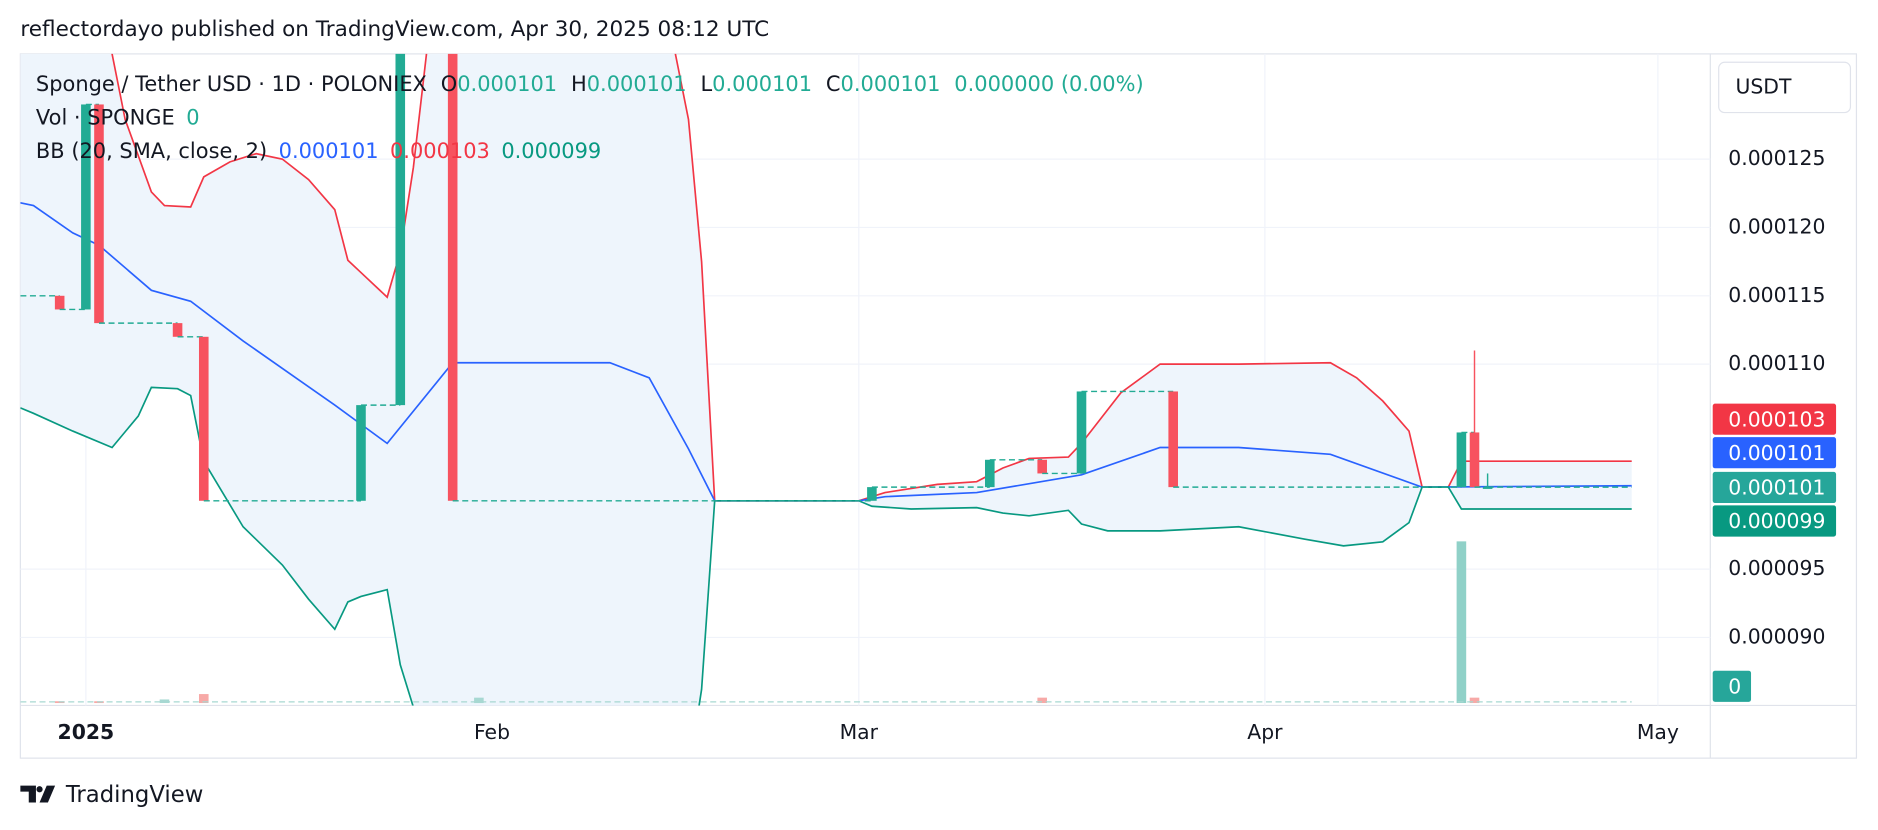 This screenshot has height=830, width=1878. Describe the element at coordinates (1763, 86) in the screenshot. I see `currency: USDT` at that location.